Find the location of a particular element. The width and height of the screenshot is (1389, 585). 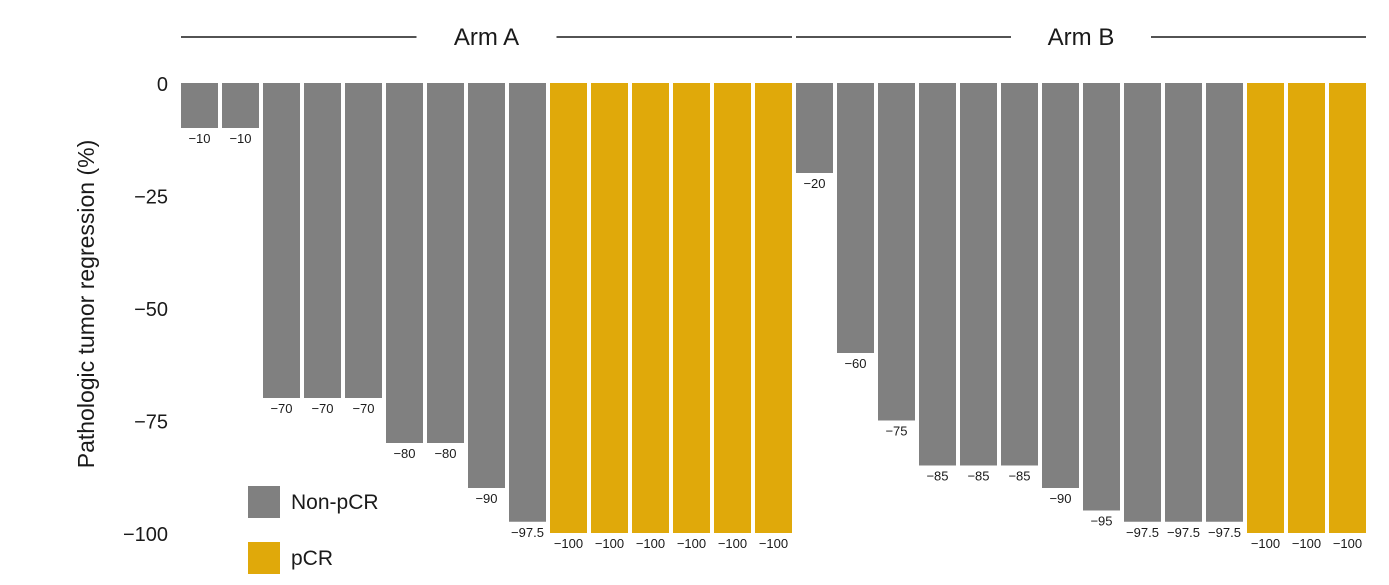

legend-label-non-pcr: Non-pCR is located at coordinates (335, 502).